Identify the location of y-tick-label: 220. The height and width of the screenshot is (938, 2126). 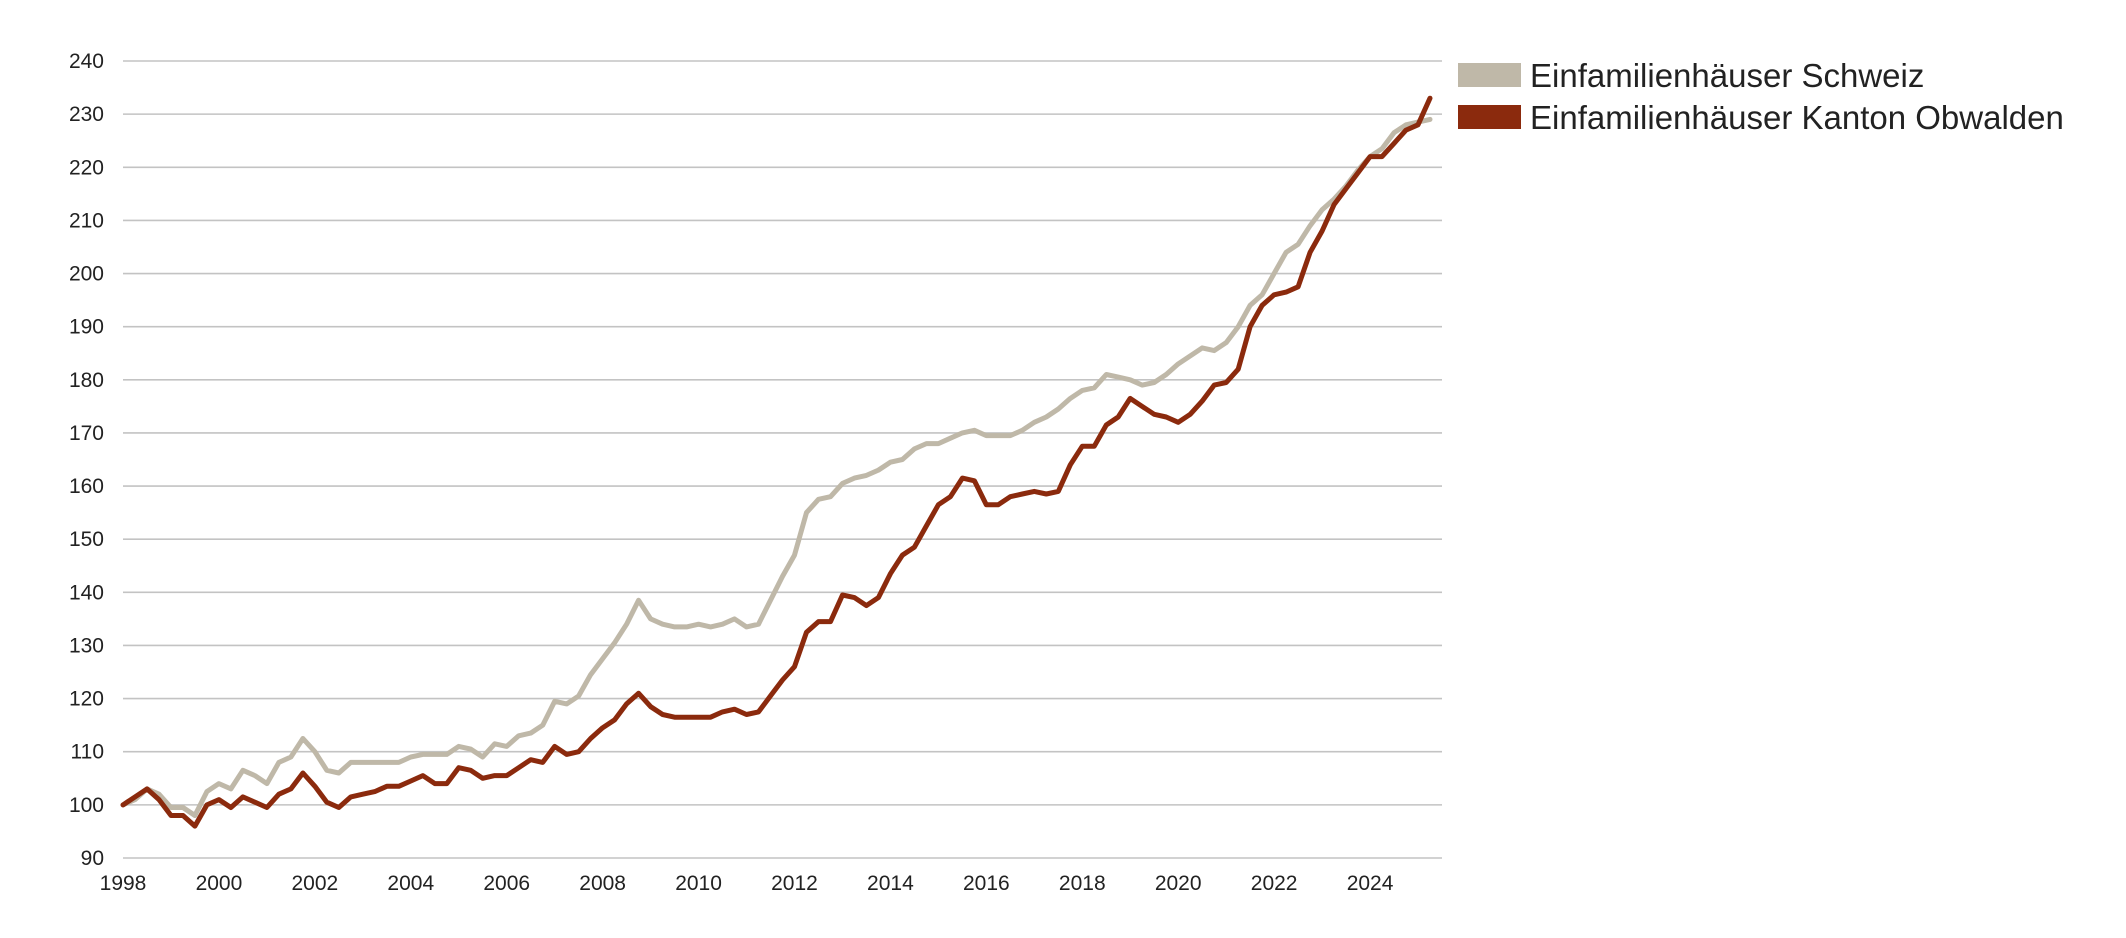
(86, 167).